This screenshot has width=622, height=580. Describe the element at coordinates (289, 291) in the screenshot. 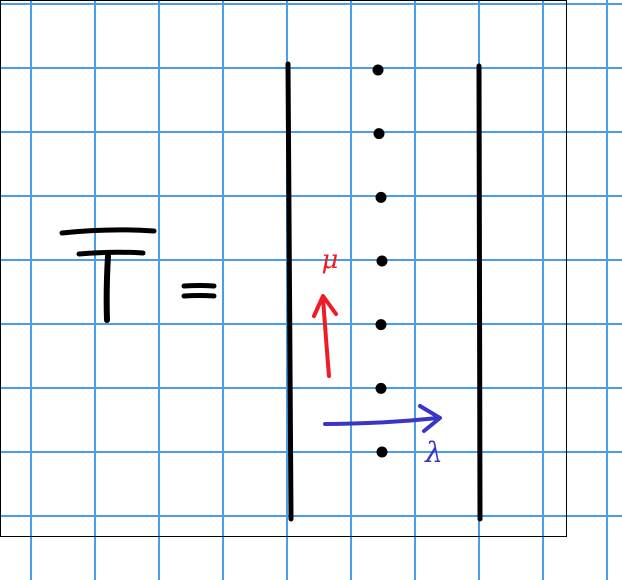

I see `left-boundary-line` at that location.